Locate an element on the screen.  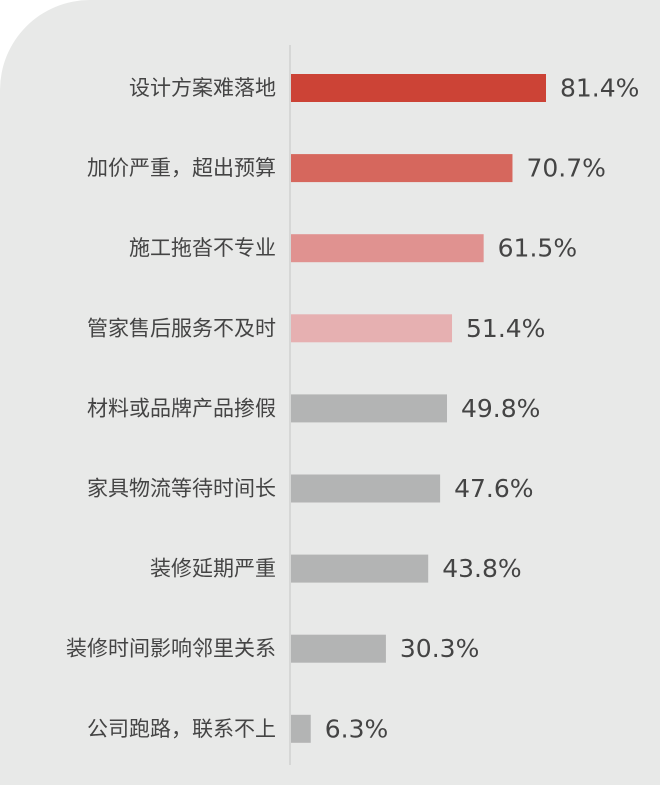
category-label: 管家售后服务不及时 is located at coordinates (181, 328).